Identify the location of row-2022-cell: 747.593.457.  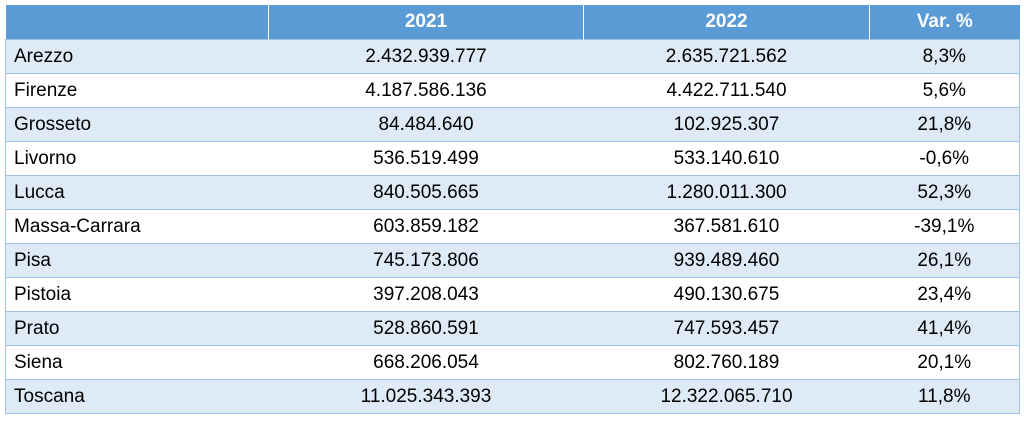
(726, 328).